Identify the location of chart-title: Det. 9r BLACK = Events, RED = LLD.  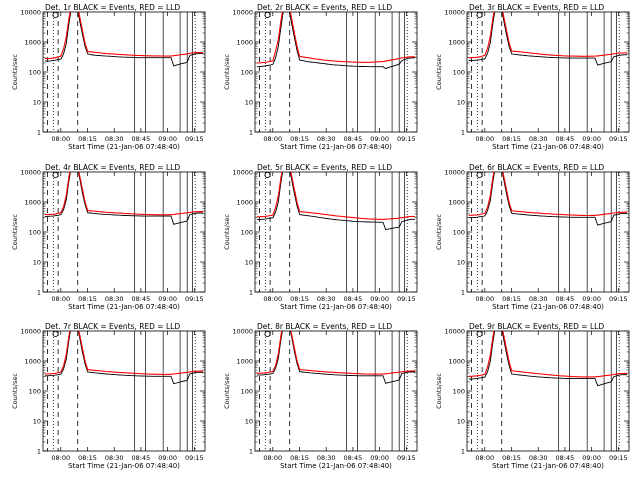
(536, 326).